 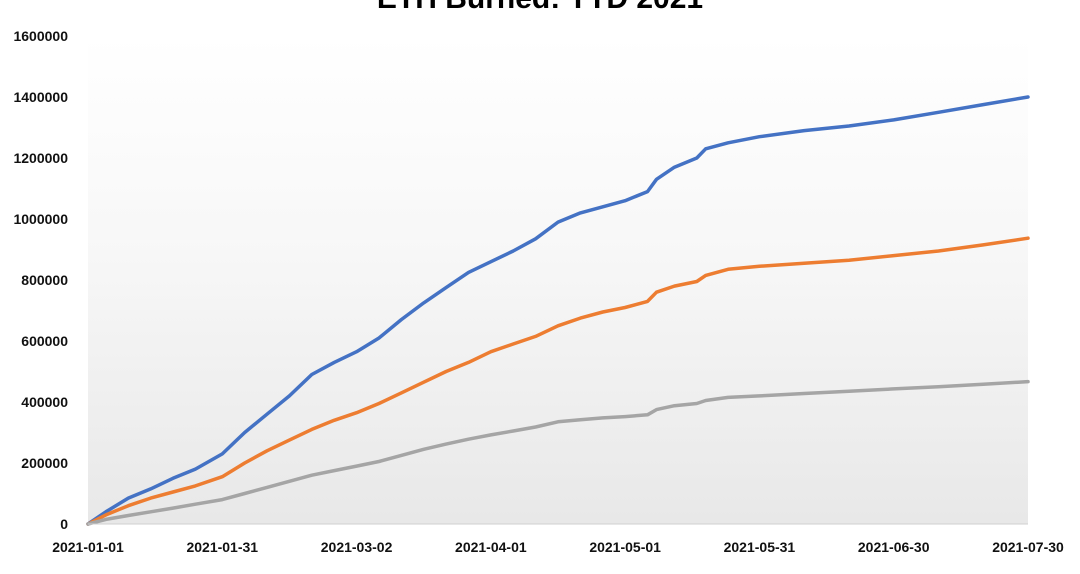 I want to click on y-tick-label: 600000, so click(x=44, y=341).